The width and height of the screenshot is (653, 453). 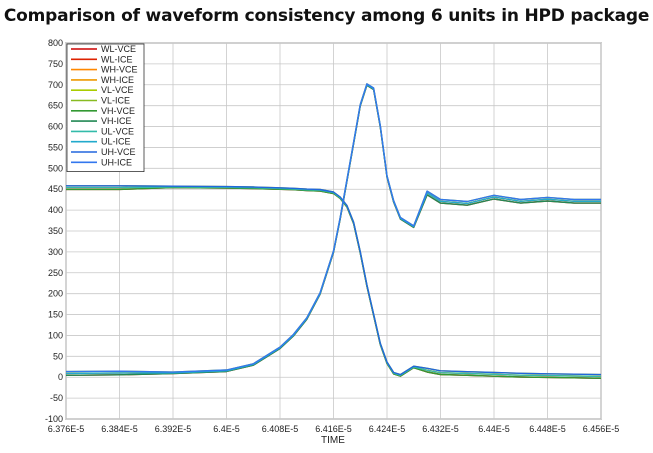 I want to click on x-tick-label: 6.408E-5, so click(x=280, y=429).